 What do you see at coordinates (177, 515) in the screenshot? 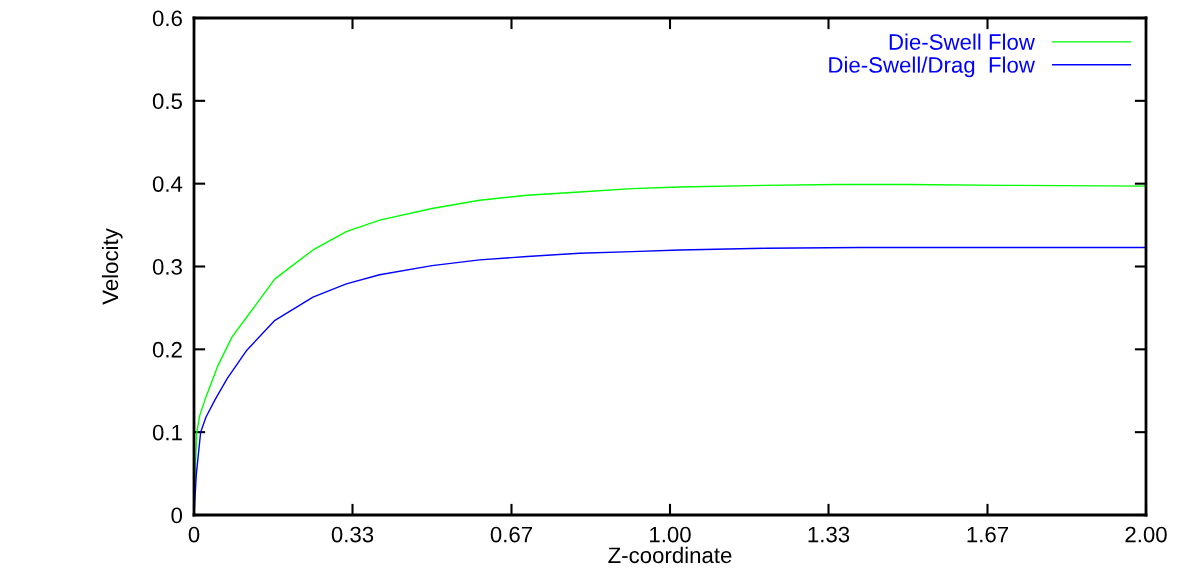
I see `y-tick-label: 0` at bounding box center [177, 515].